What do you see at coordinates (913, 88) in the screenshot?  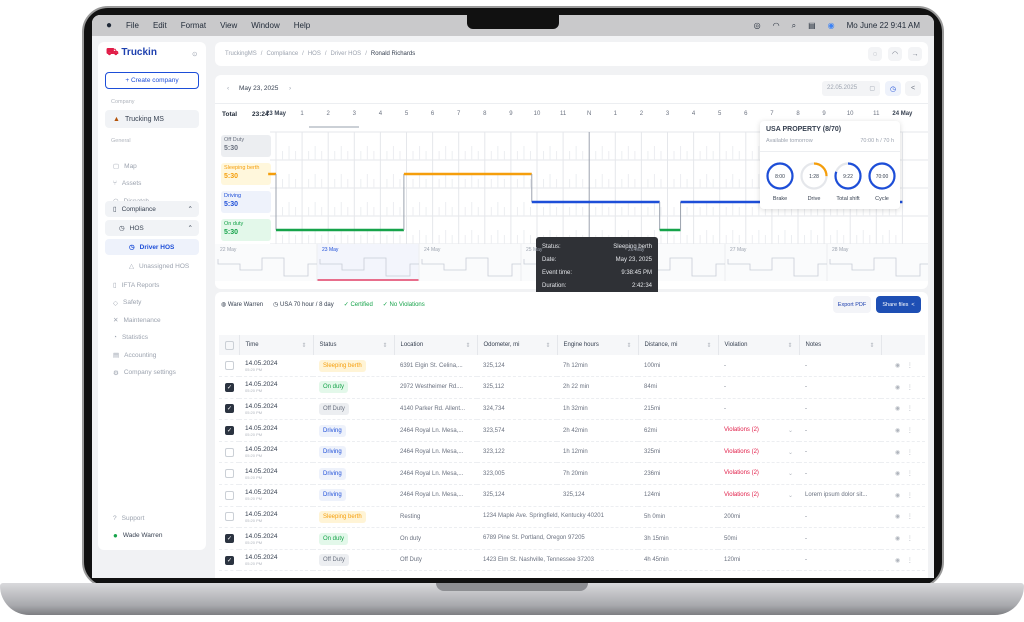 I see `share-button: <` at bounding box center [913, 88].